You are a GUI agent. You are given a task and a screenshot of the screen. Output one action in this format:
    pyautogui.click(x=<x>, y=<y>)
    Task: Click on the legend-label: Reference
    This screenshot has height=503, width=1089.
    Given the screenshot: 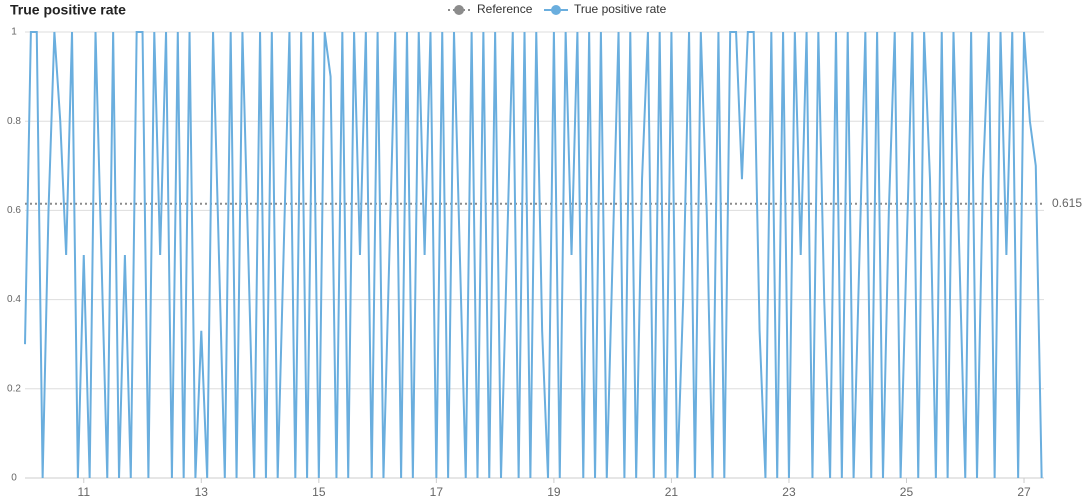 What is the action you would take?
    pyautogui.click(x=505, y=9)
    